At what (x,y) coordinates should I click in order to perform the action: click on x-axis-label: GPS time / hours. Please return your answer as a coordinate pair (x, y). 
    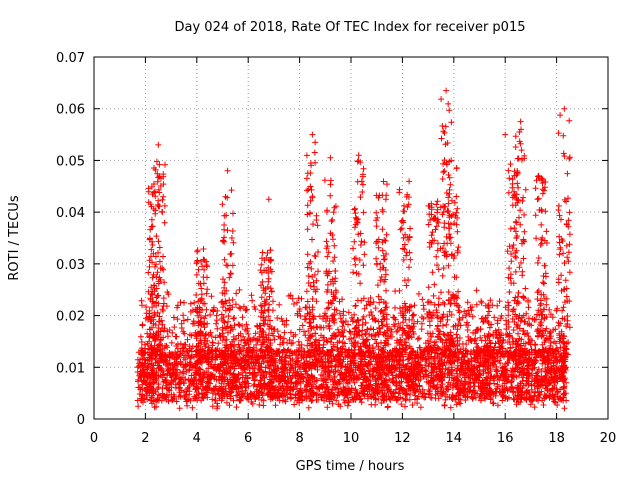
    Looking at the image, I should click on (350, 466).